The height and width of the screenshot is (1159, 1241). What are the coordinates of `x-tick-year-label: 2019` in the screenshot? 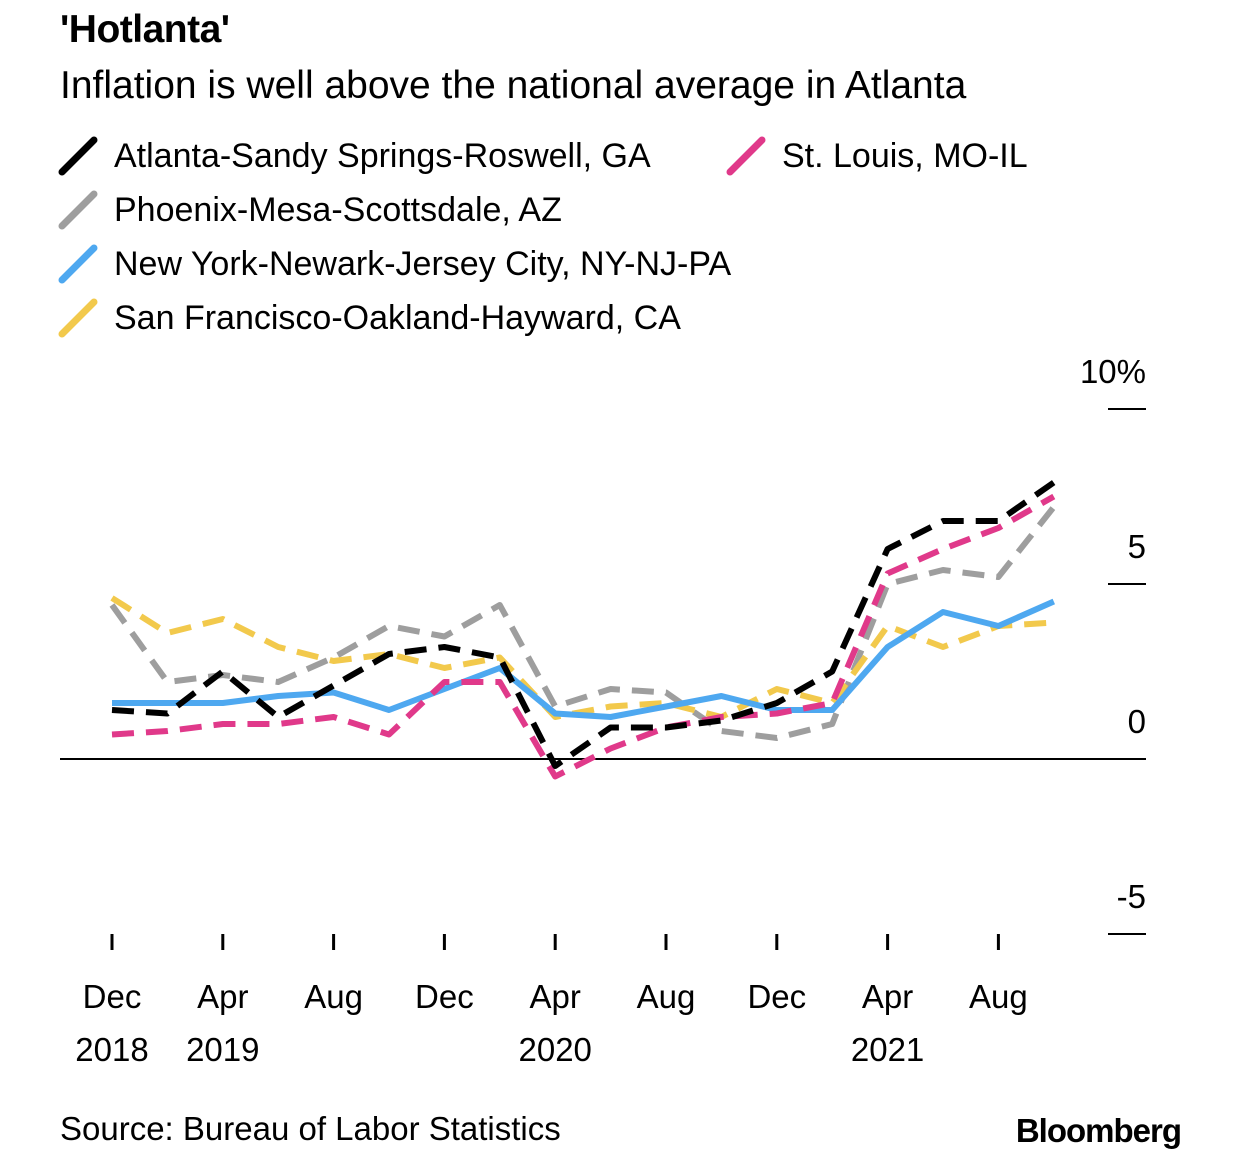 It's located at (222, 1049).